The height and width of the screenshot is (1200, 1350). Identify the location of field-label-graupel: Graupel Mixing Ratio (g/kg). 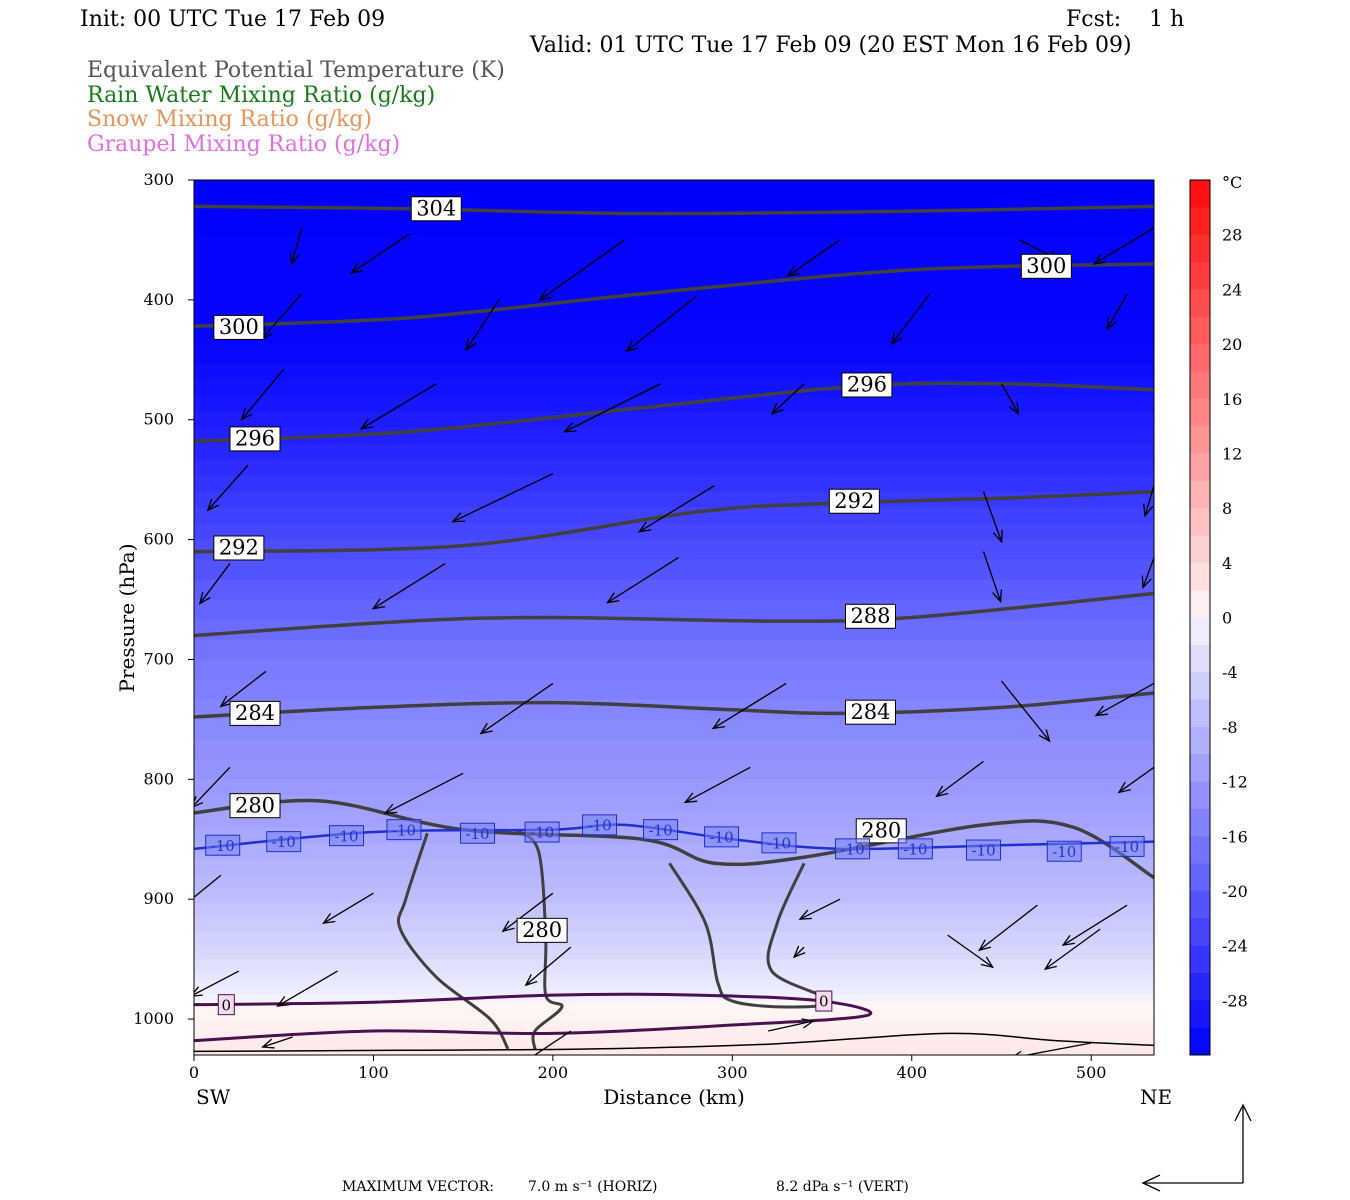
(243, 144).